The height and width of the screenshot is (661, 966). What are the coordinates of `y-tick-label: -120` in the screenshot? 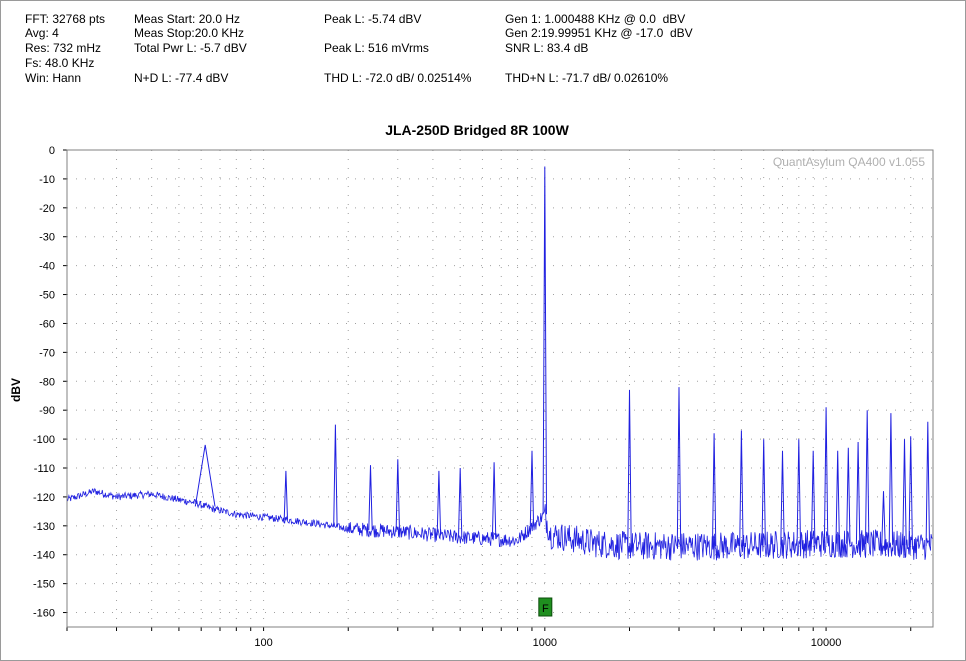 It's located at (44, 498).